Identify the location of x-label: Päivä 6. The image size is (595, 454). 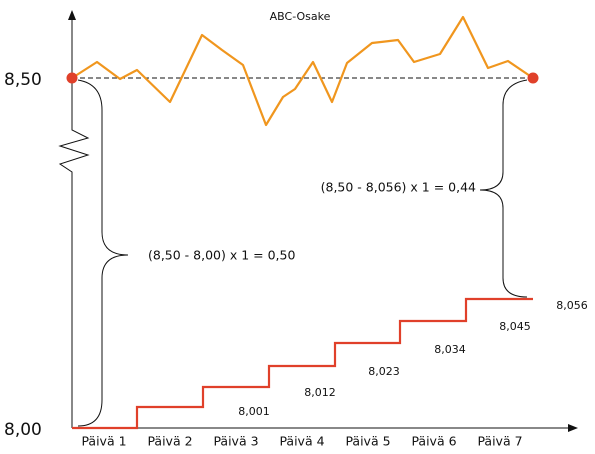
(433, 441).